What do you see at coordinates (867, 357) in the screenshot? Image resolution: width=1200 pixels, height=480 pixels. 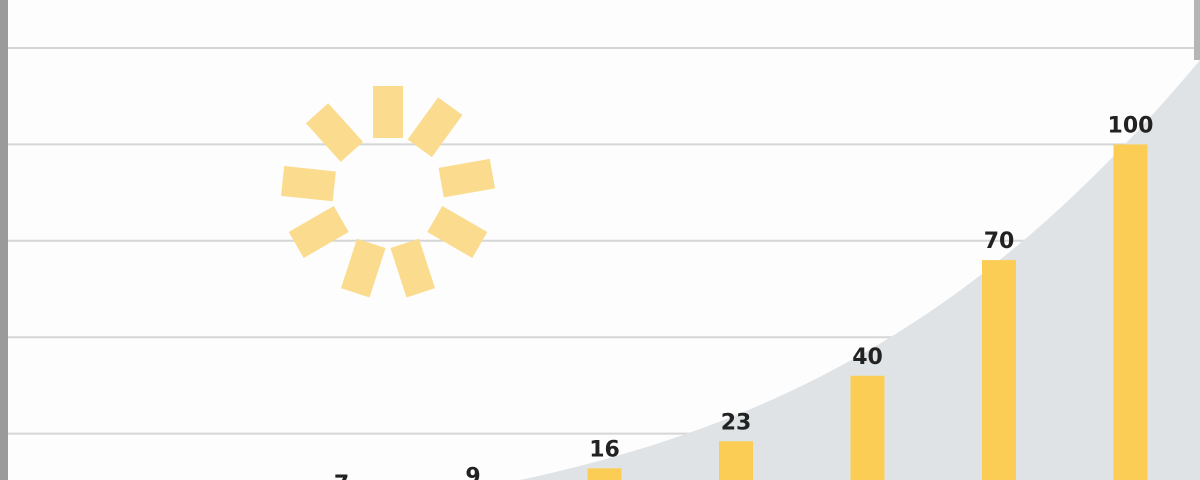 I see `value-label: 40` at bounding box center [867, 357].